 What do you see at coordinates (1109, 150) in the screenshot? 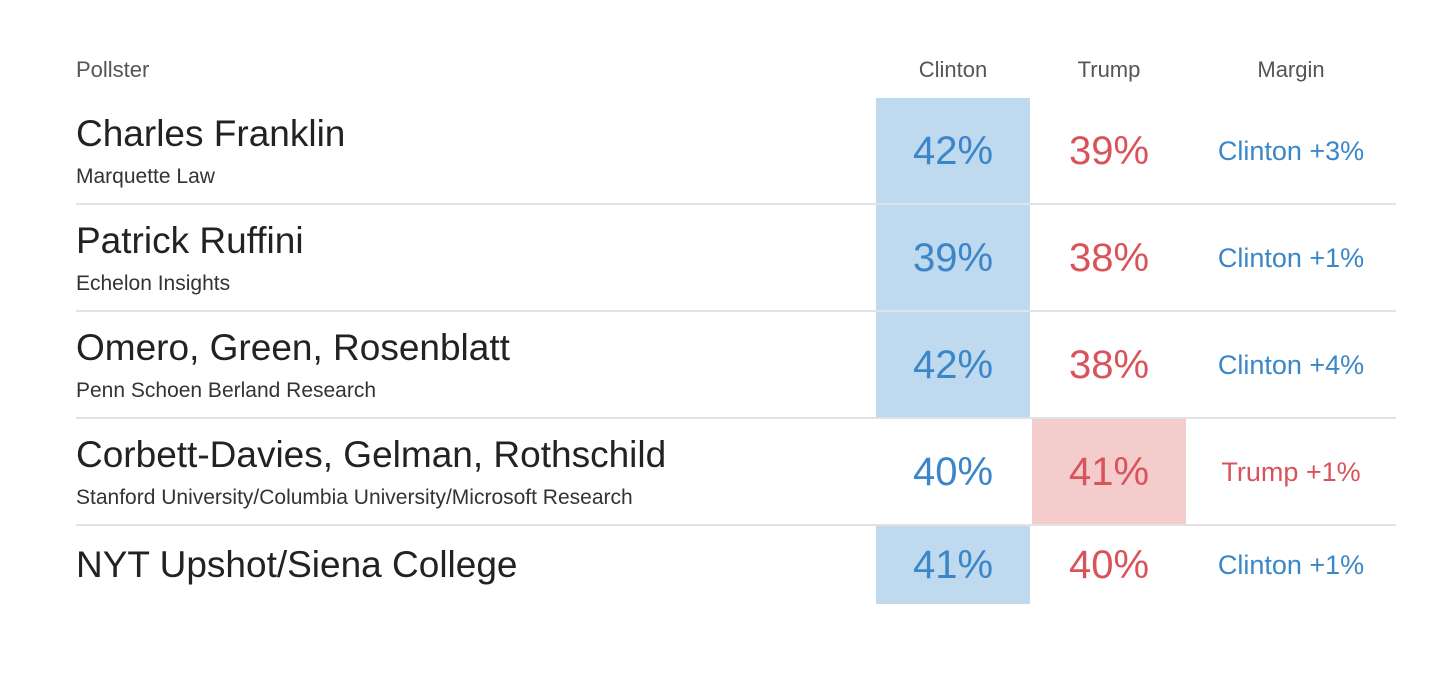
I see `trump-share: 39%` at bounding box center [1109, 150].